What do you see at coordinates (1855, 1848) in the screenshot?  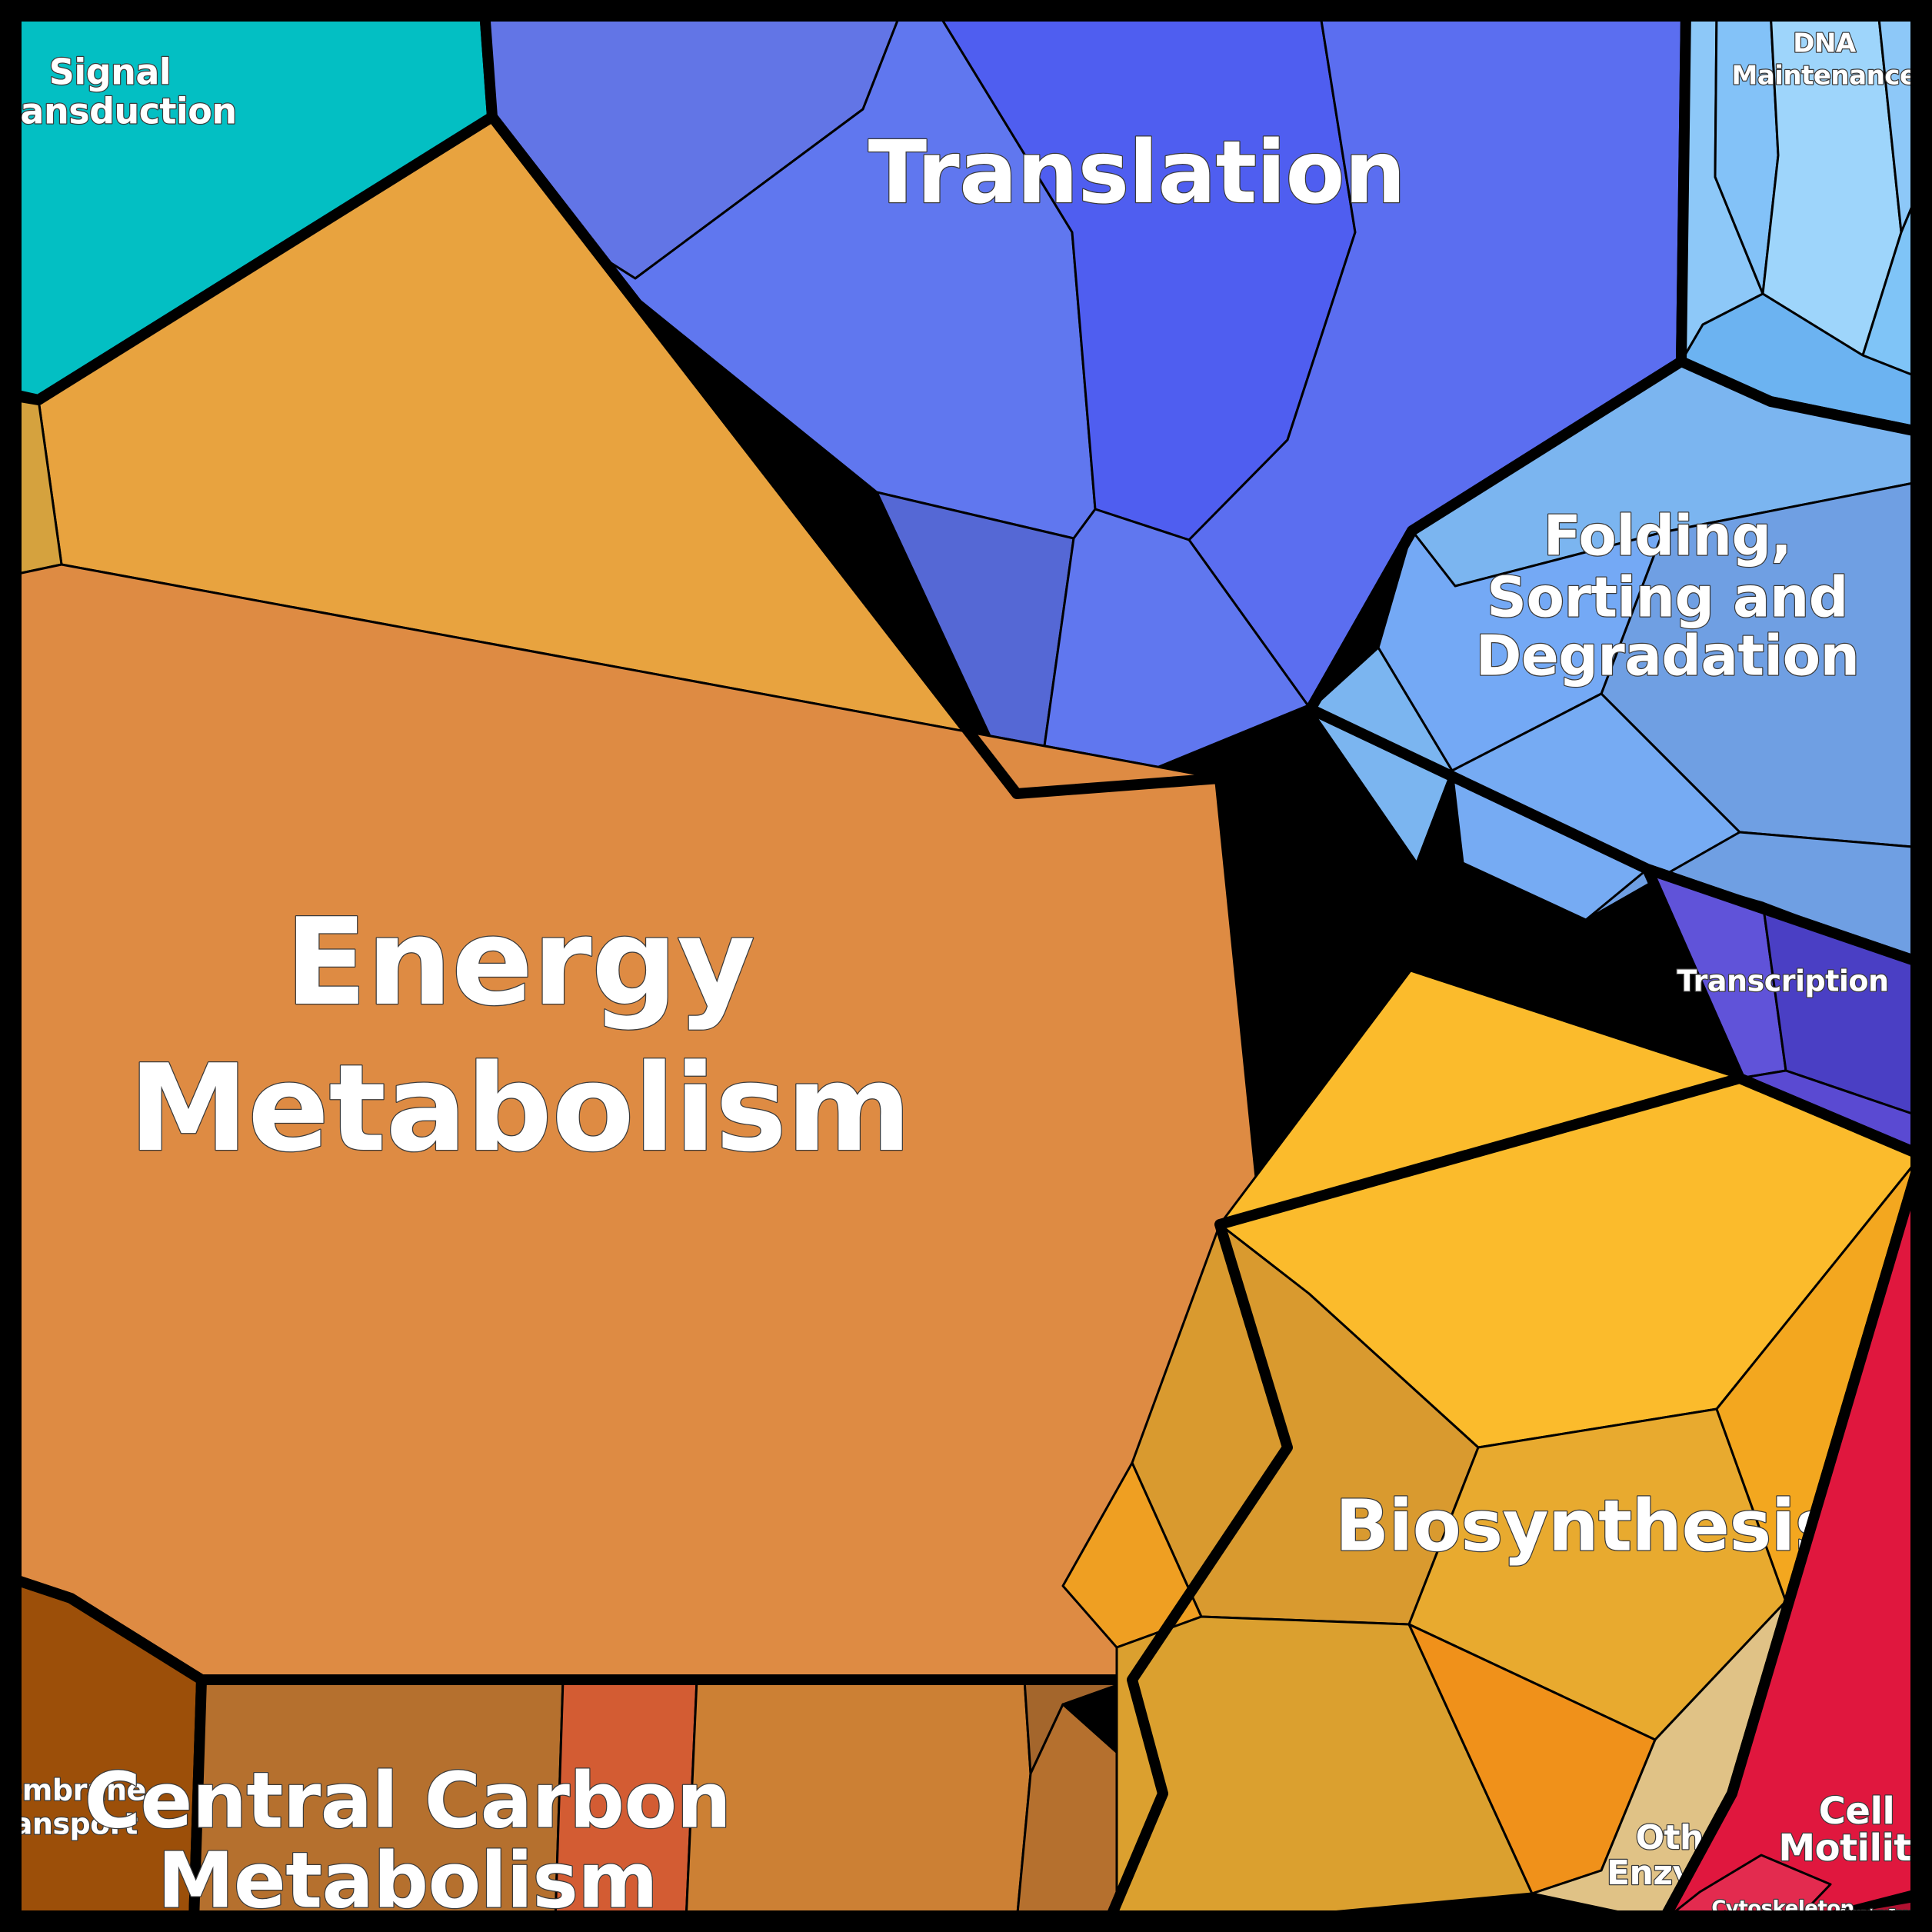 I see `group-label-line: Motility` at bounding box center [1855, 1848].